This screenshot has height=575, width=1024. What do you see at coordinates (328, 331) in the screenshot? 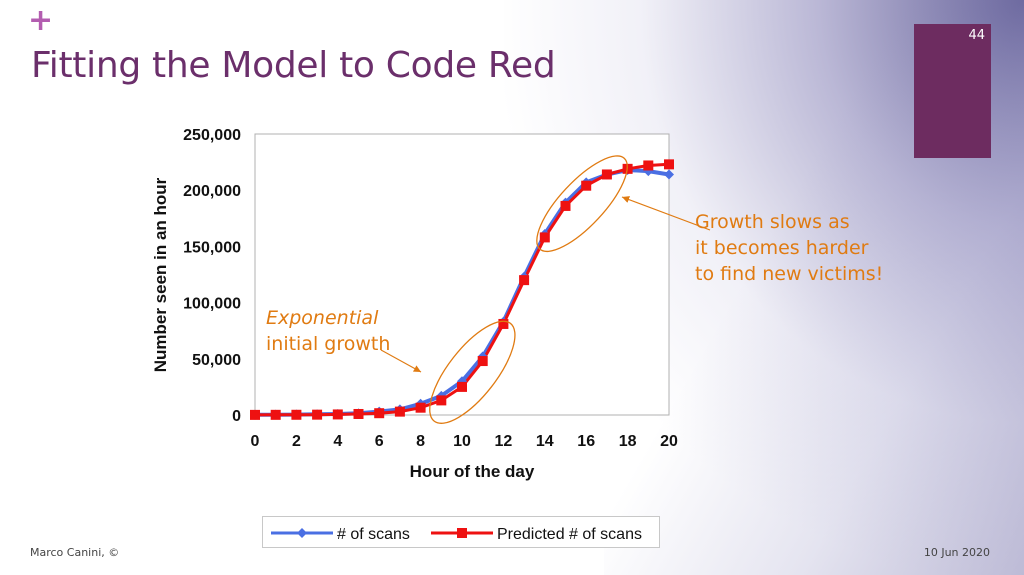
I see `annotation-exponential: Exponential initial growth` at bounding box center [328, 331].